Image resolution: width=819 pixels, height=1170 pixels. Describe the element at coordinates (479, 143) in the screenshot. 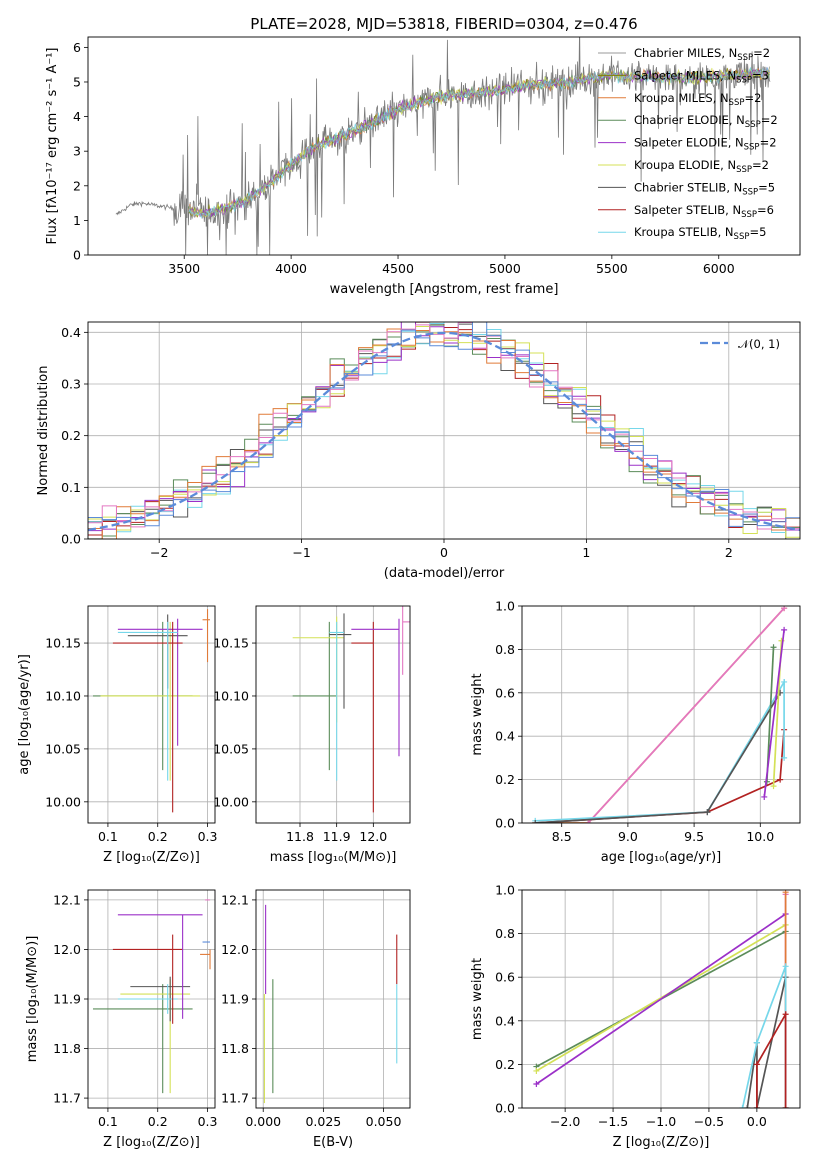

I see `spectrum-model-line` at that location.